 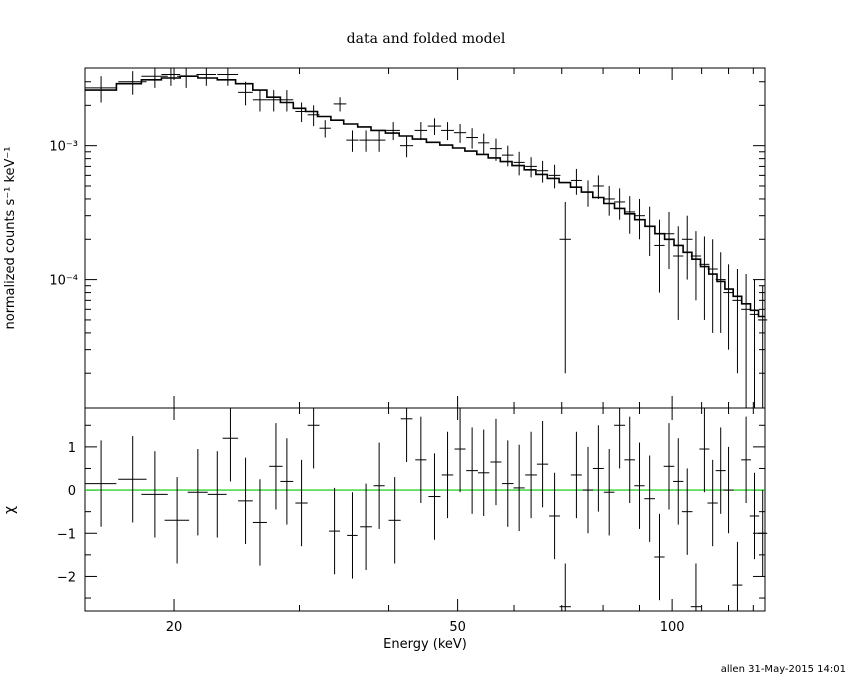 I want to click on y-tick-label-top: 10⁻³, so click(x=63, y=147).